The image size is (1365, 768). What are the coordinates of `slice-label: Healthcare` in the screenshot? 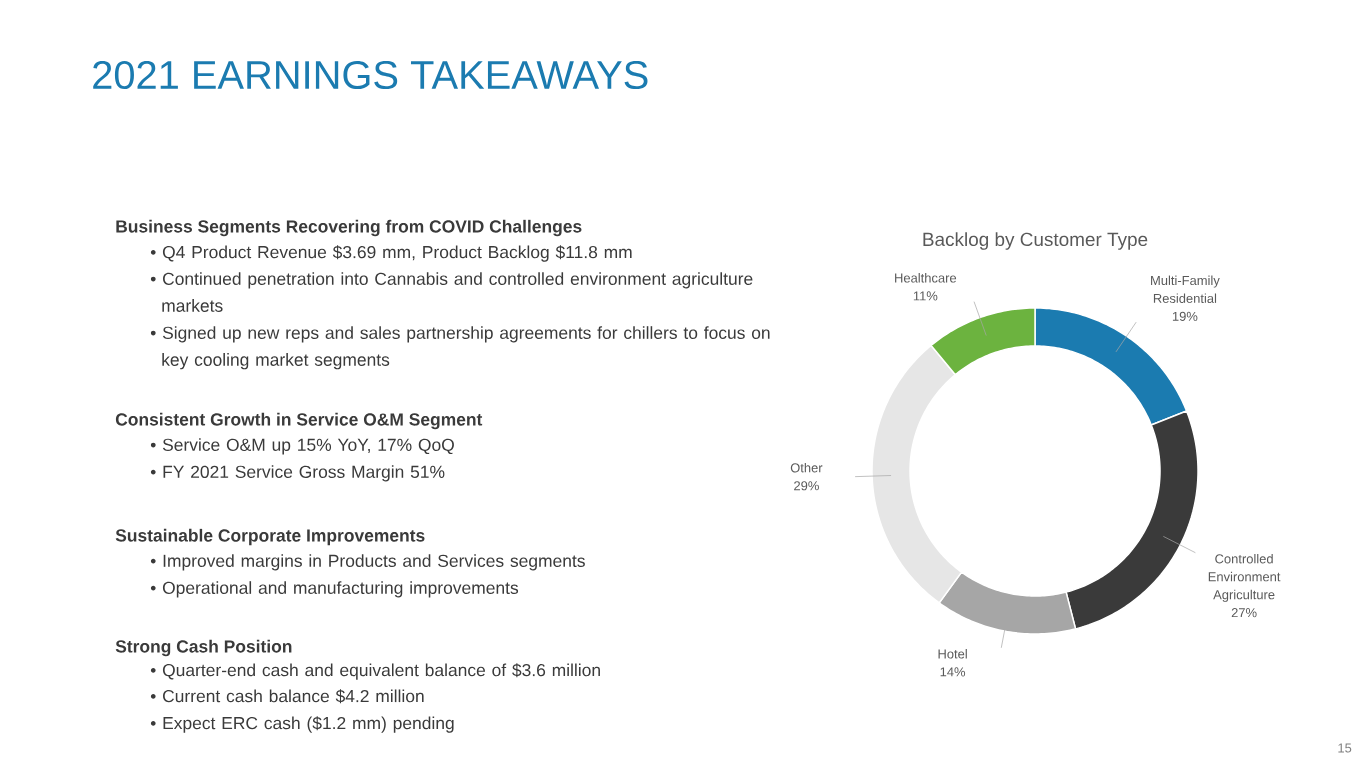 It's located at (926, 278).